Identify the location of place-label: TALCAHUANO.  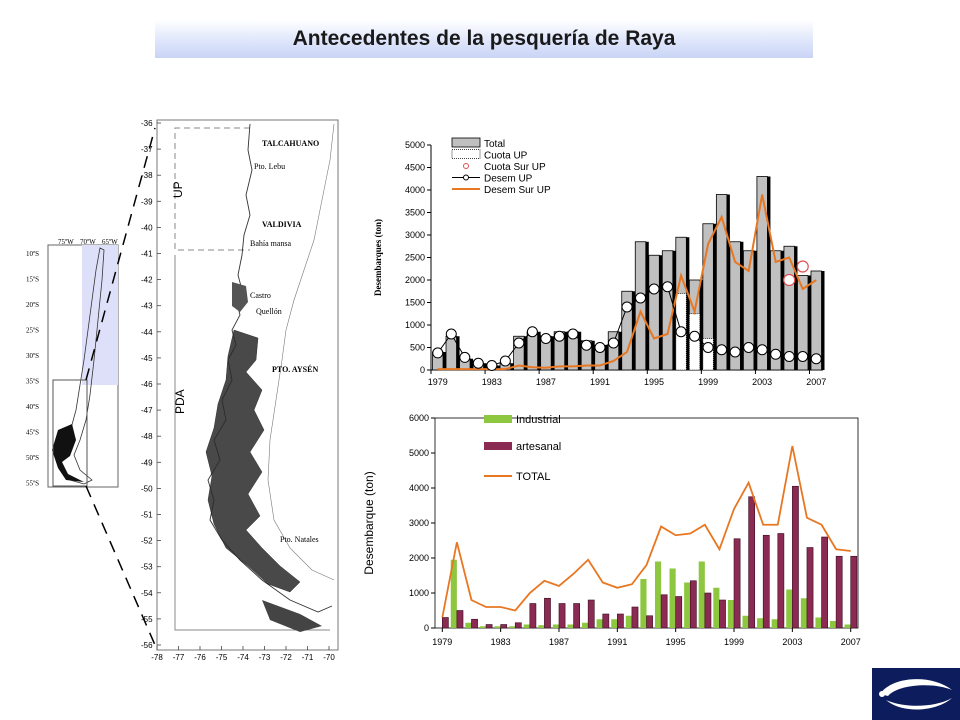
(290, 143).